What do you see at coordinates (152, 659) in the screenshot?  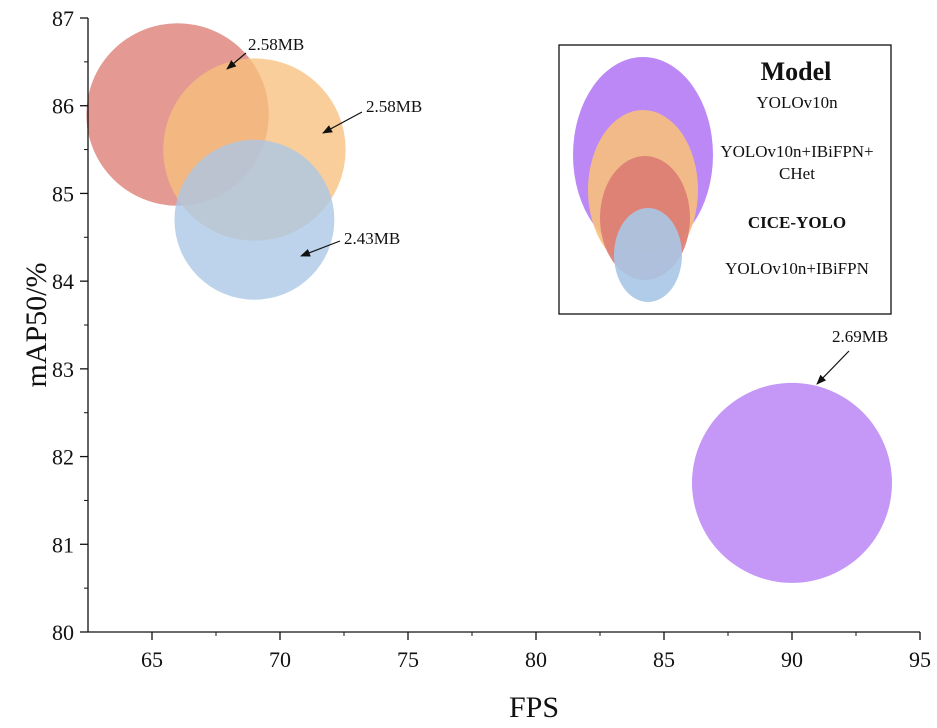 I see `x-tick-label: 65` at bounding box center [152, 659].